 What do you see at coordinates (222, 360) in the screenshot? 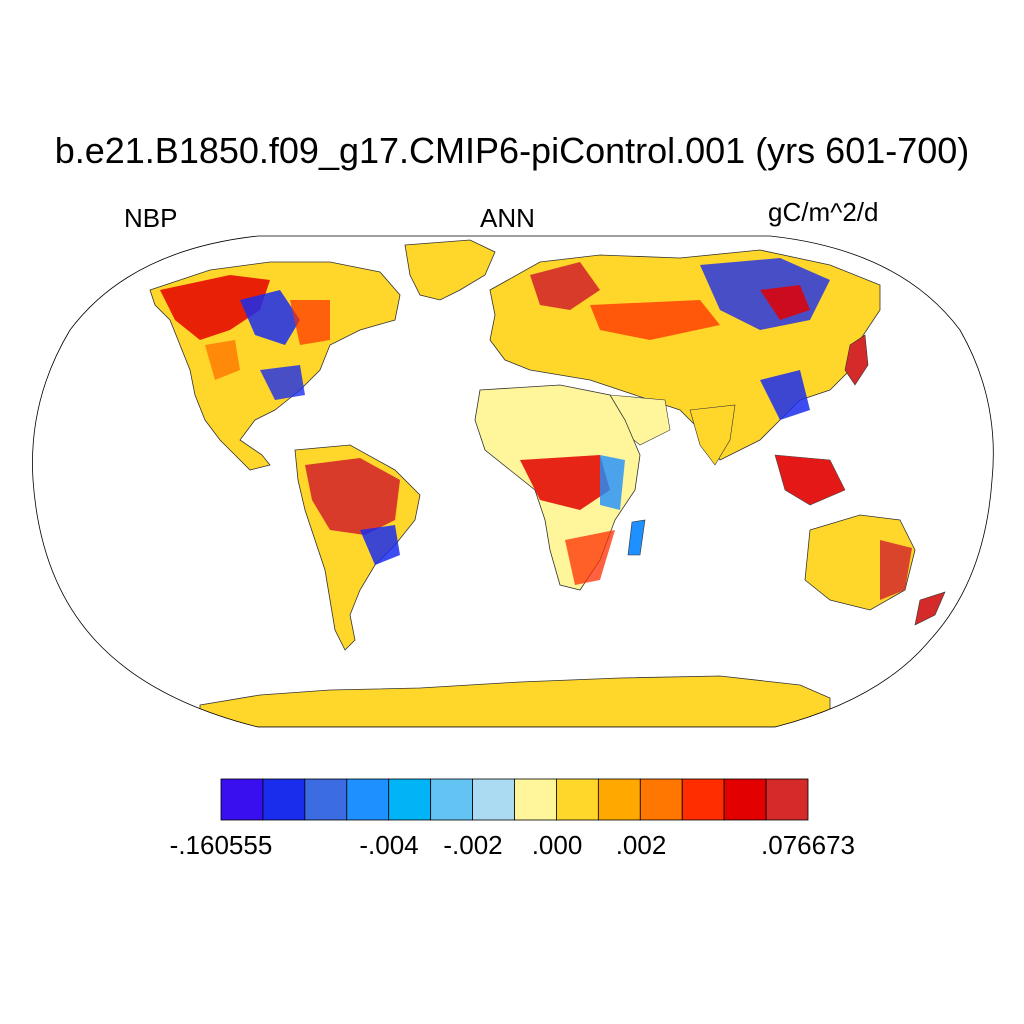
I see `us-west-red-patch` at bounding box center [222, 360].